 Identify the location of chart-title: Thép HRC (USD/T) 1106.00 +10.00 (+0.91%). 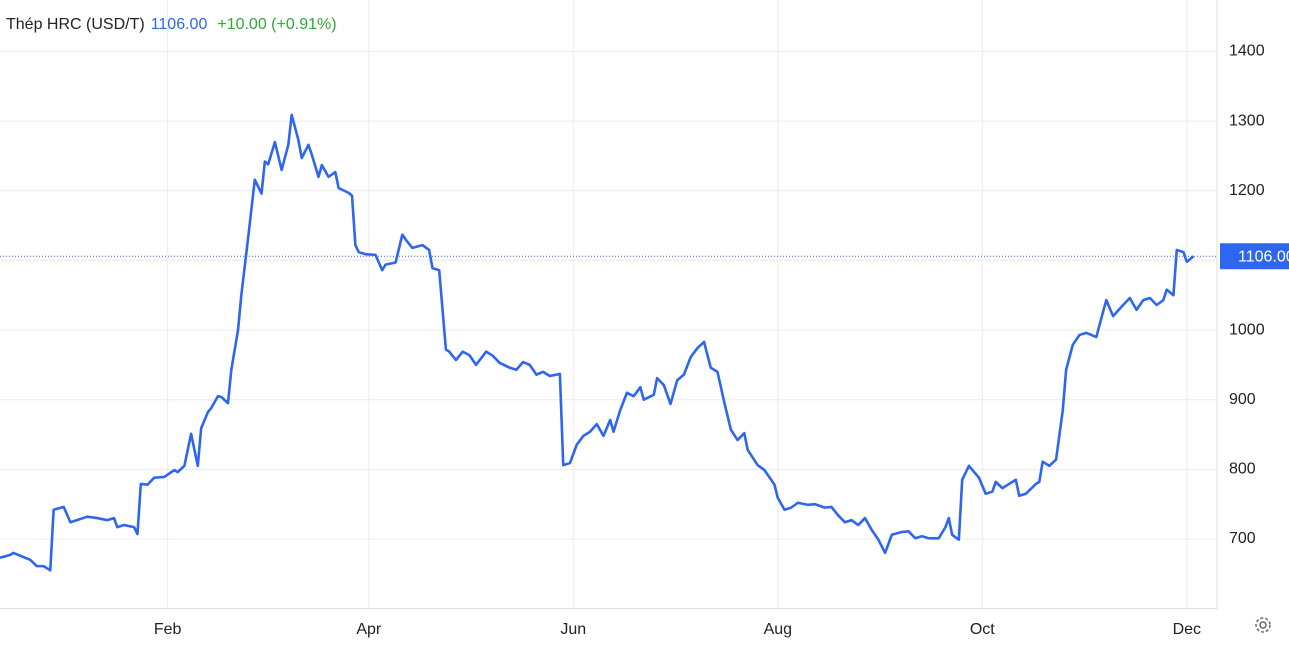
(171, 24).